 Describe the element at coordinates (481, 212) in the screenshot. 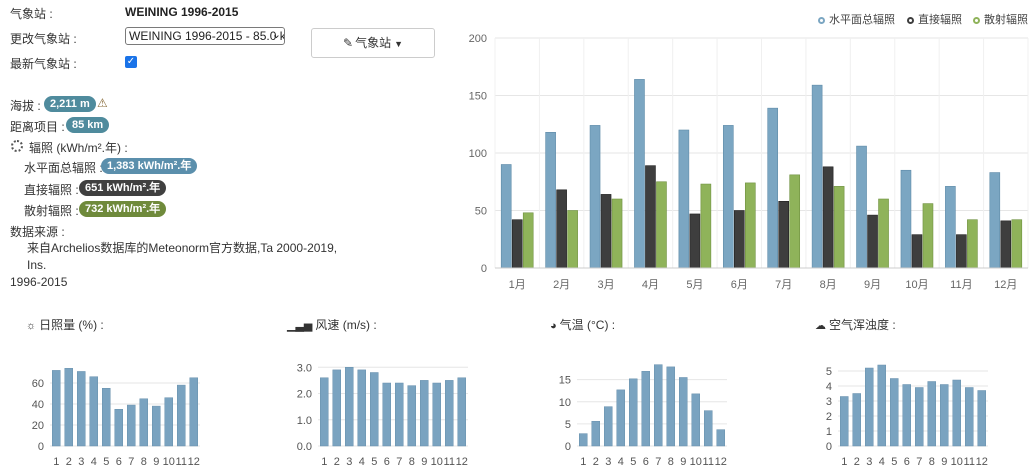

I see `y-tick-label: 50` at that location.